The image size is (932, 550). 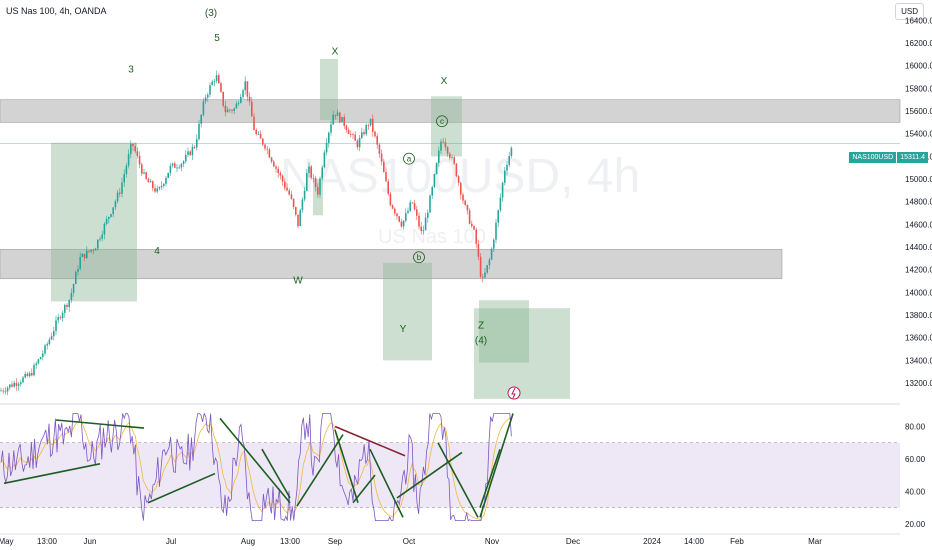 I want to click on price-axis-tick: 14600.0, so click(x=918, y=224).